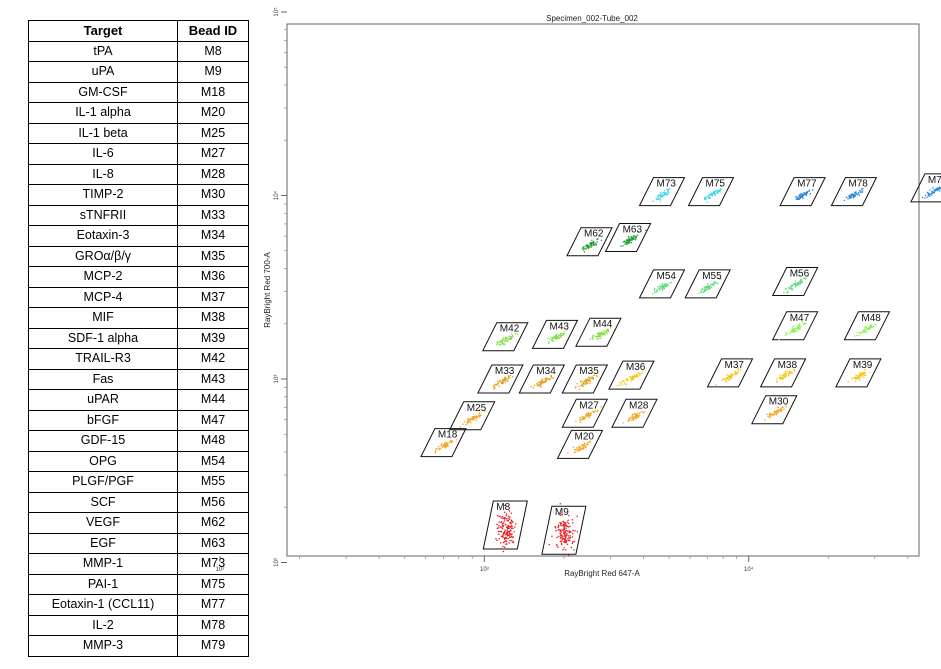 The width and height of the screenshot is (941, 669). I want to click on gate-label: M55, so click(712, 276).